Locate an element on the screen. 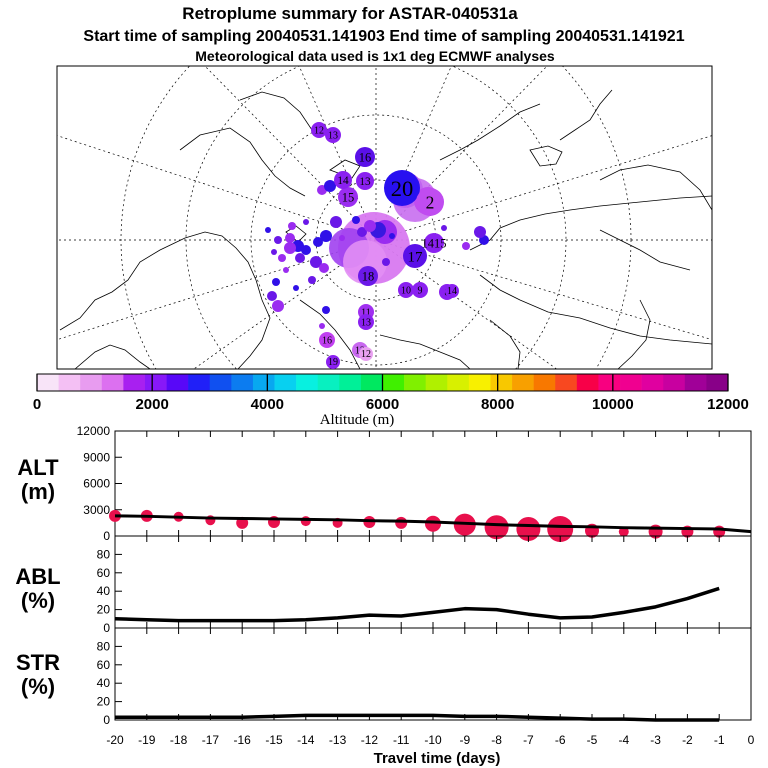 Image resolution: width=768 pixels, height=768 pixels. plume-day-label: 10 is located at coordinates (406, 291).